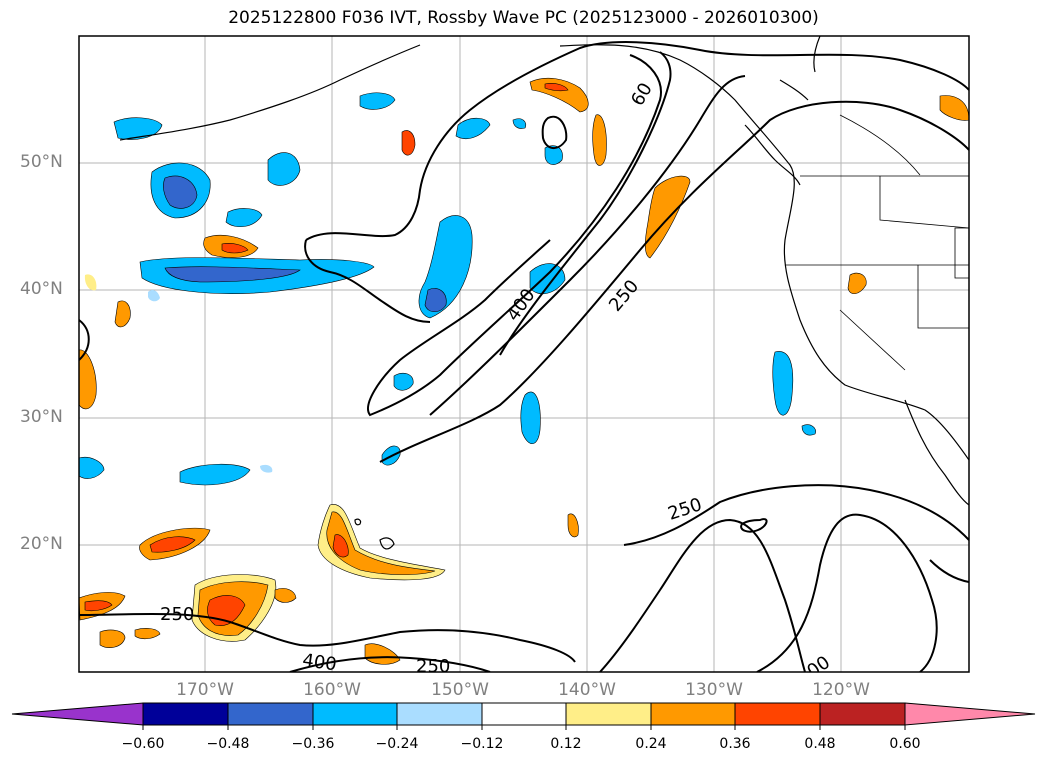 The height and width of the screenshot is (765, 1047). What do you see at coordinates (735, 744) in the screenshot?
I see `colorbar-tick-label: 0.36` at bounding box center [735, 744].